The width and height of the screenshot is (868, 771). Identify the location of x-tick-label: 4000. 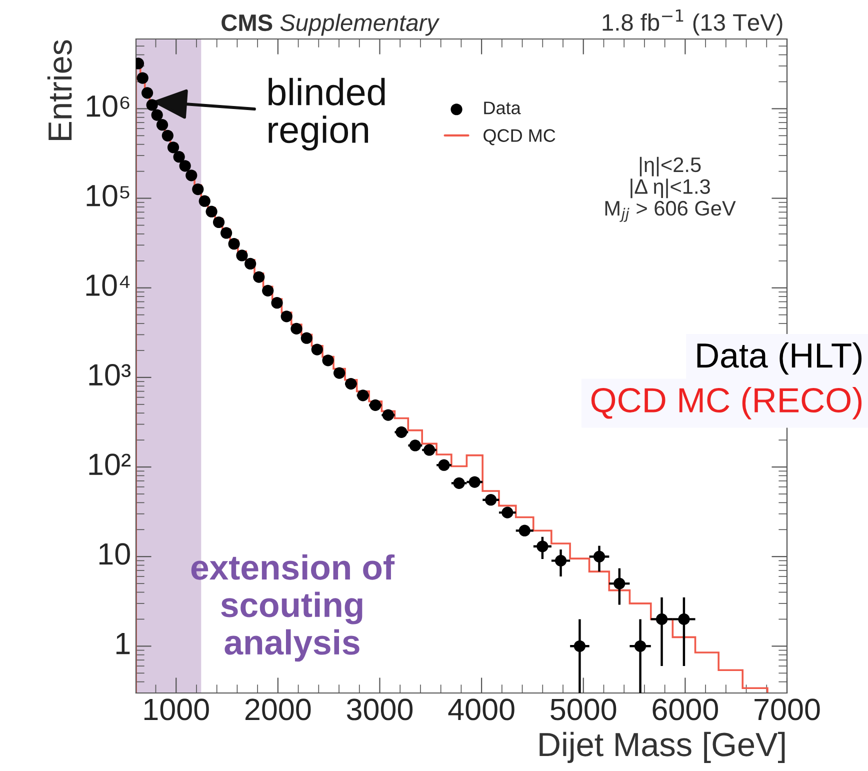
(481, 709).